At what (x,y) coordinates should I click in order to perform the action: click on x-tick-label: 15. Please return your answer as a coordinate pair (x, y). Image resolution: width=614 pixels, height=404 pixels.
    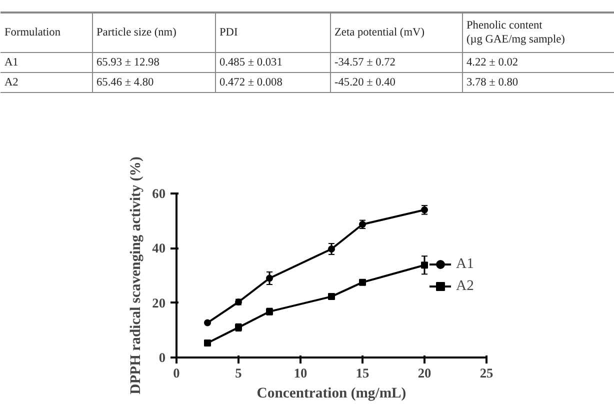
    Looking at the image, I should click on (363, 373).